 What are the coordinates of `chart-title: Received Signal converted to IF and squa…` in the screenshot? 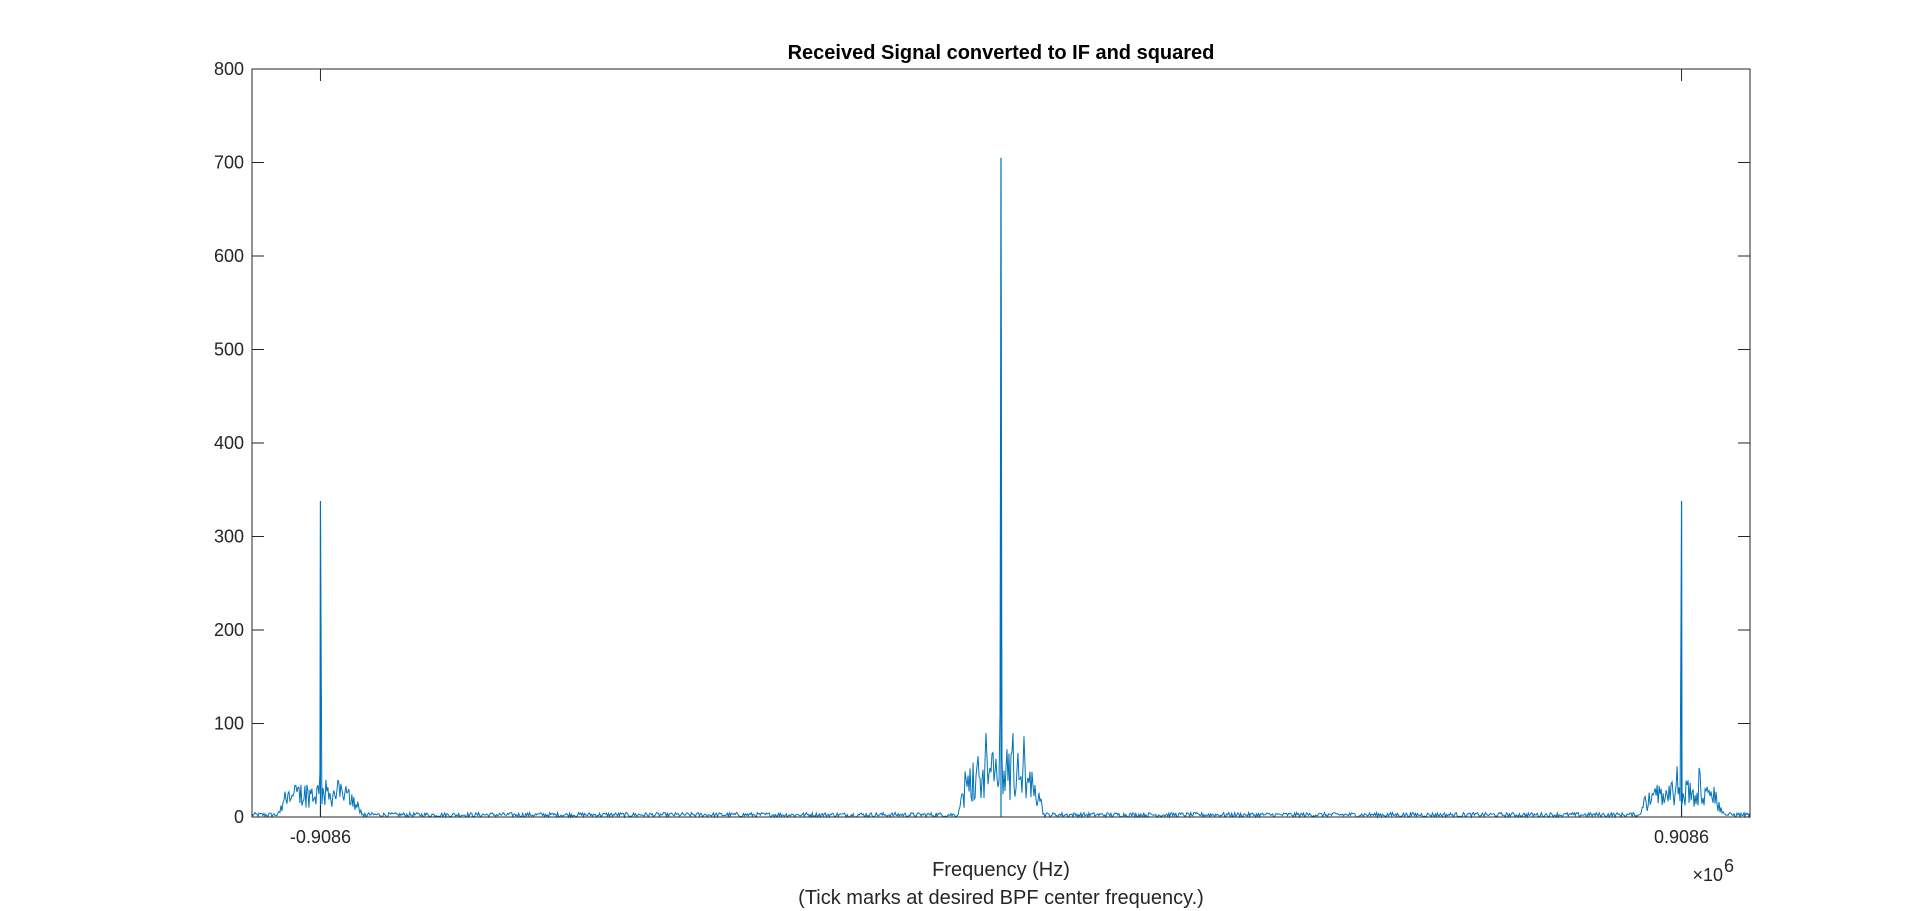 It's located at (1001, 53).